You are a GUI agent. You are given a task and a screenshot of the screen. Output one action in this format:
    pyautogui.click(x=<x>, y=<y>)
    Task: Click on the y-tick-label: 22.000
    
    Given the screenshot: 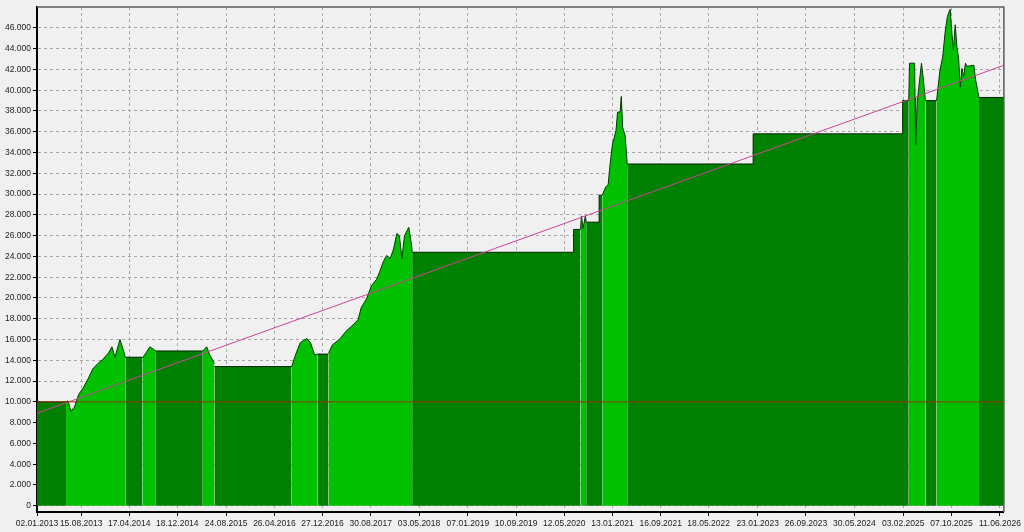 What is the action you would take?
    pyautogui.click(x=18, y=276)
    